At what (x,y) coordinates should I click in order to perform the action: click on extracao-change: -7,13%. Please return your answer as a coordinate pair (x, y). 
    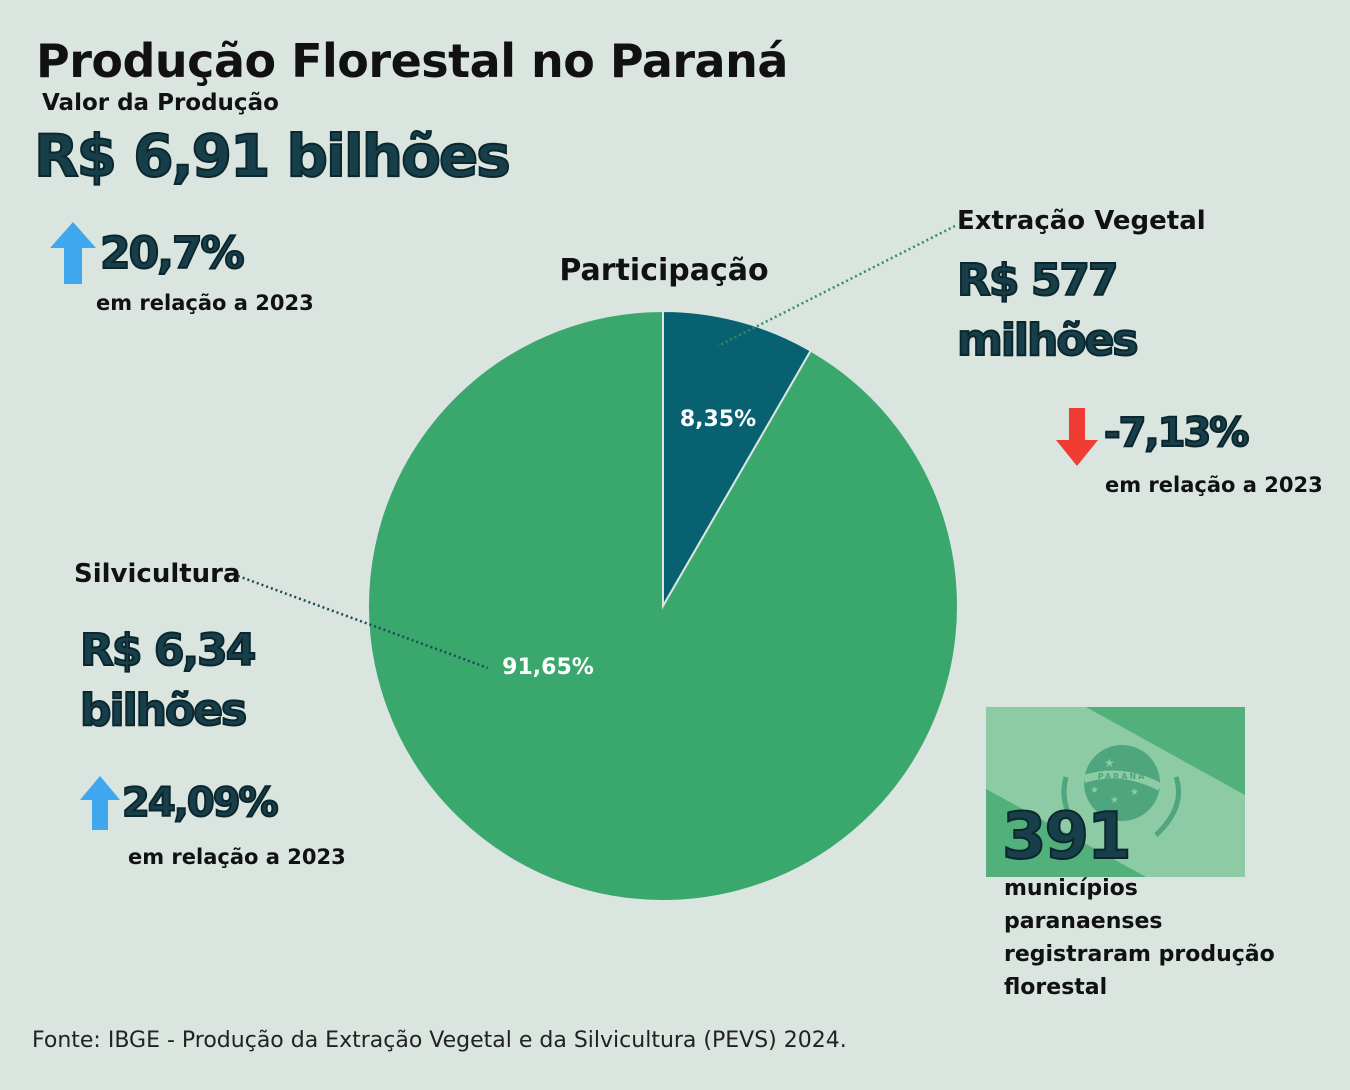
    Looking at the image, I should click on (1176, 433).